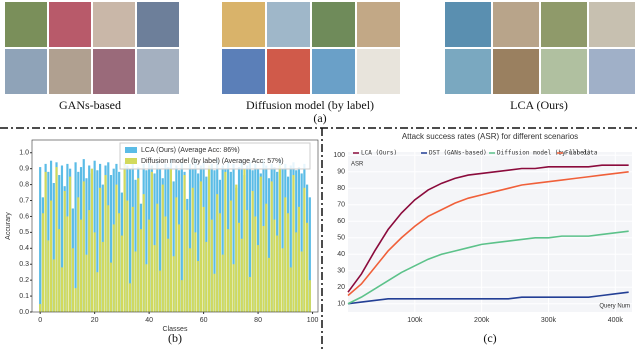 The width and height of the screenshot is (640, 349). What do you see at coordinates (313, 320) in the screenshot?
I see `x-tick-label: 100` at bounding box center [313, 320].